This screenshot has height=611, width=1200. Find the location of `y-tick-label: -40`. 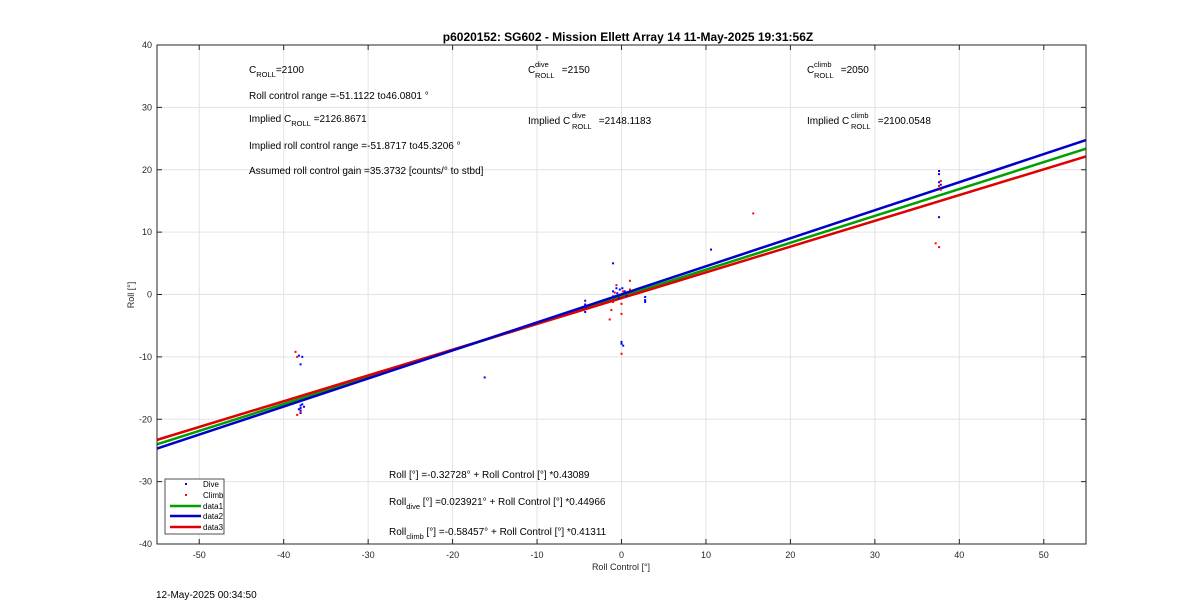

y-tick-label: -40 is located at coordinates (145, 544).